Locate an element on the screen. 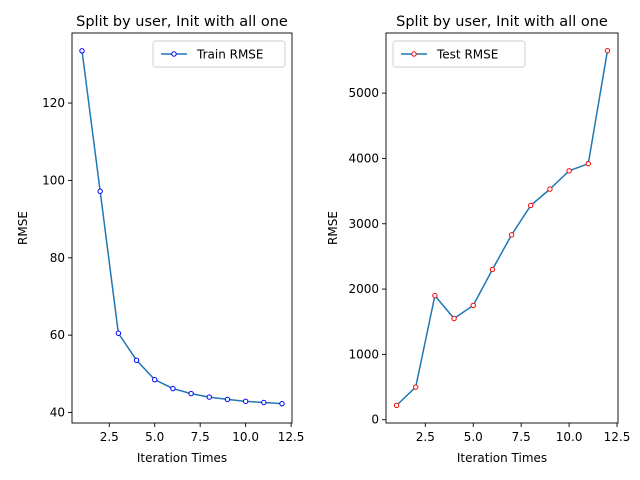 The height and width of the screenshot is (480, 640). test-legend-box is located at coordinates (459, 54).